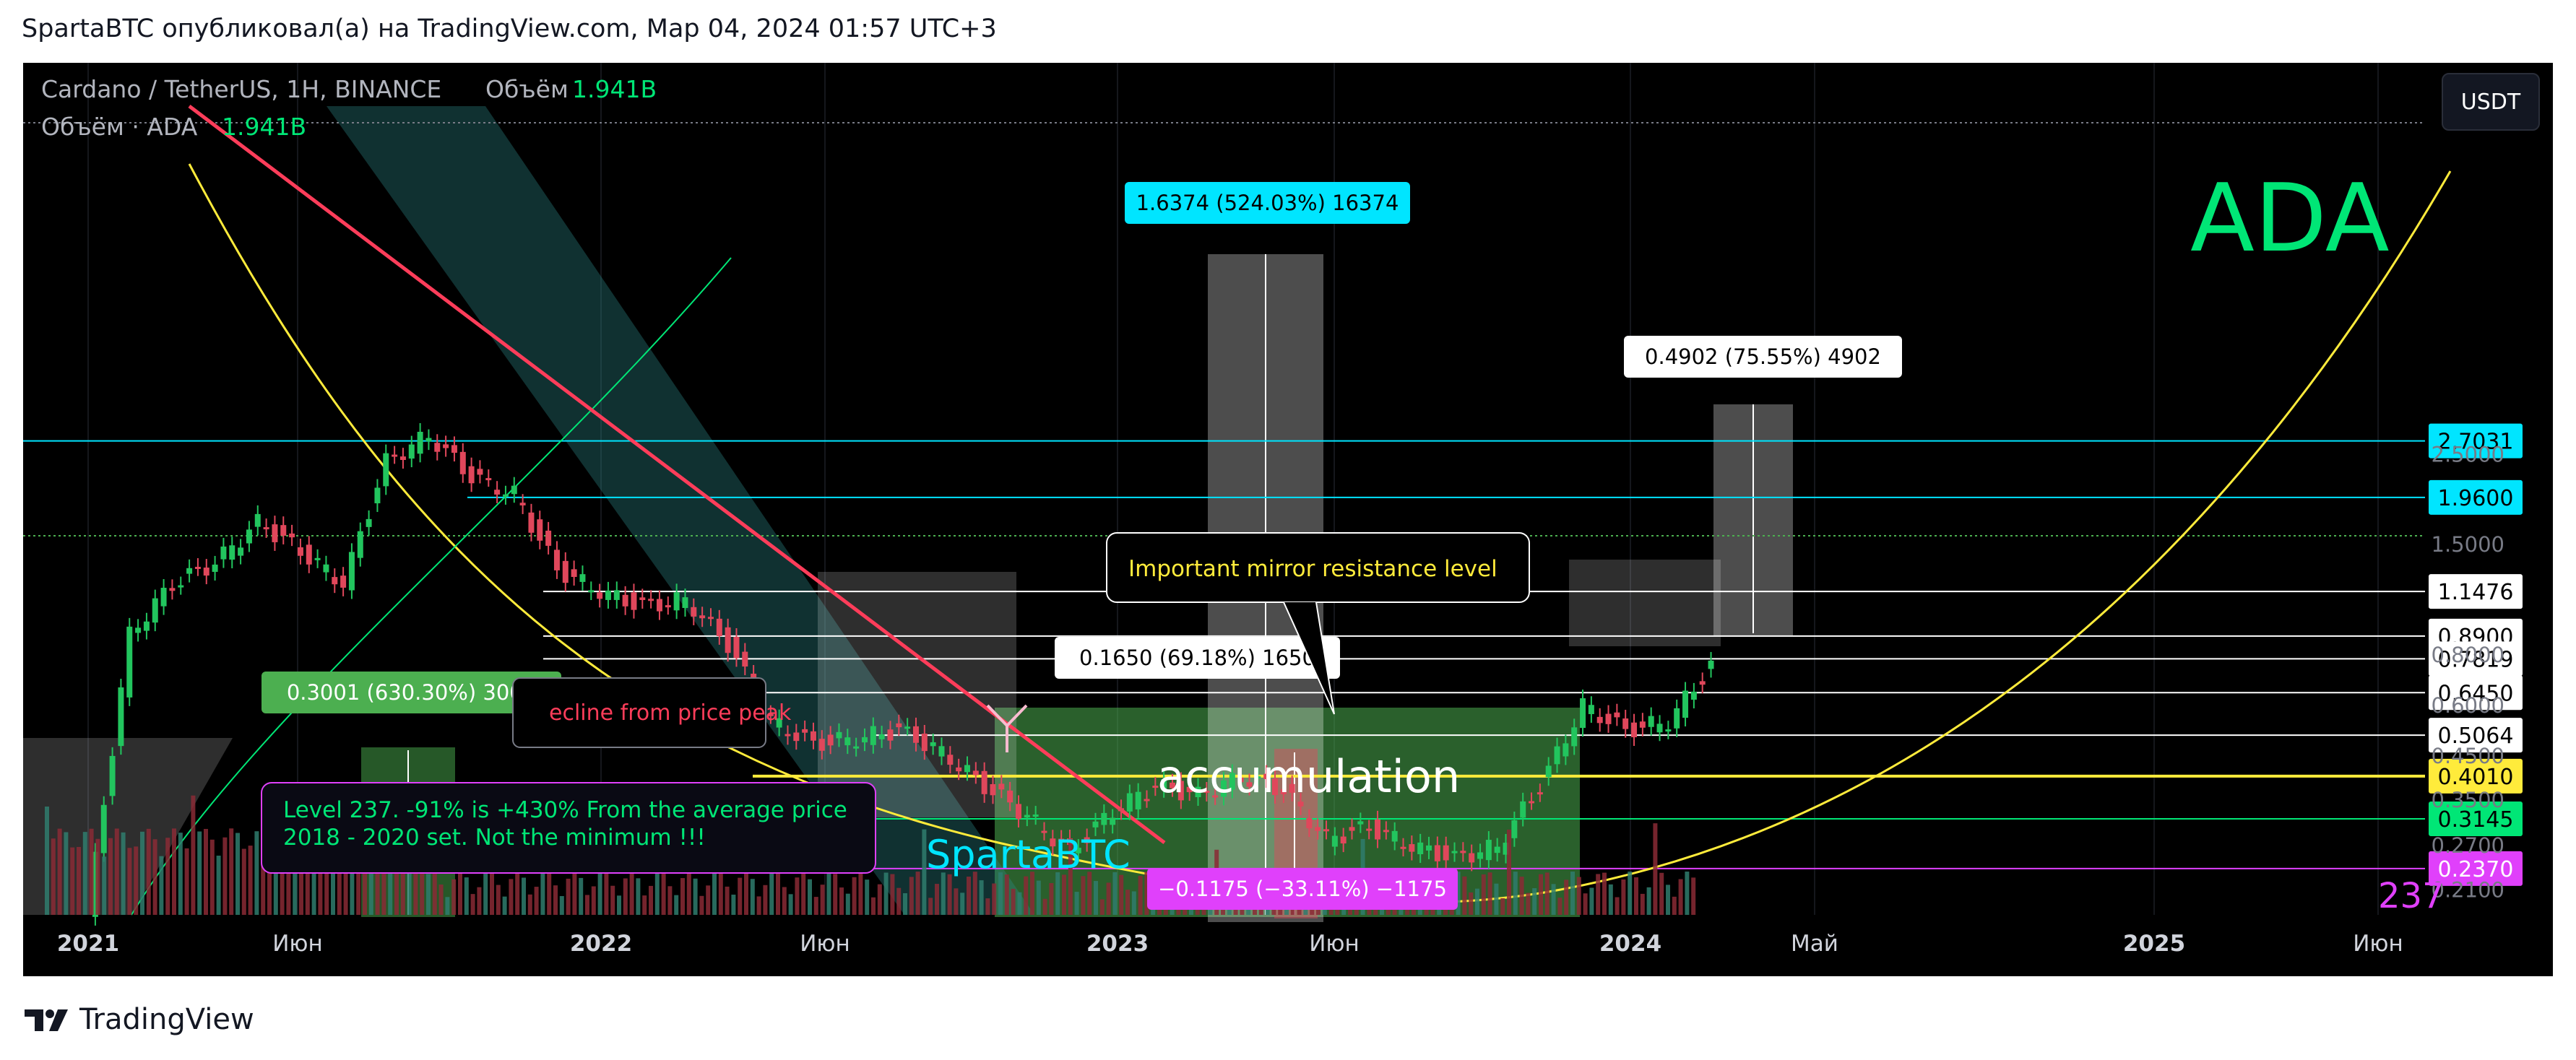 This screenshot has width=2576, height=1060. Describe the element at coordinates (2476, 819) in the screenshot. I see `price-level-badge` at that location.